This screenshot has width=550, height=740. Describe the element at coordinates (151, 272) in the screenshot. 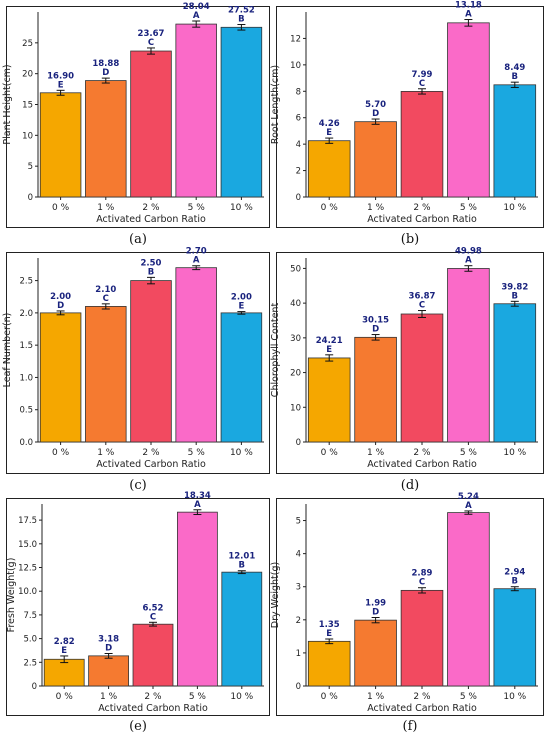

I see `sig-letter-c-2: B` at that location.